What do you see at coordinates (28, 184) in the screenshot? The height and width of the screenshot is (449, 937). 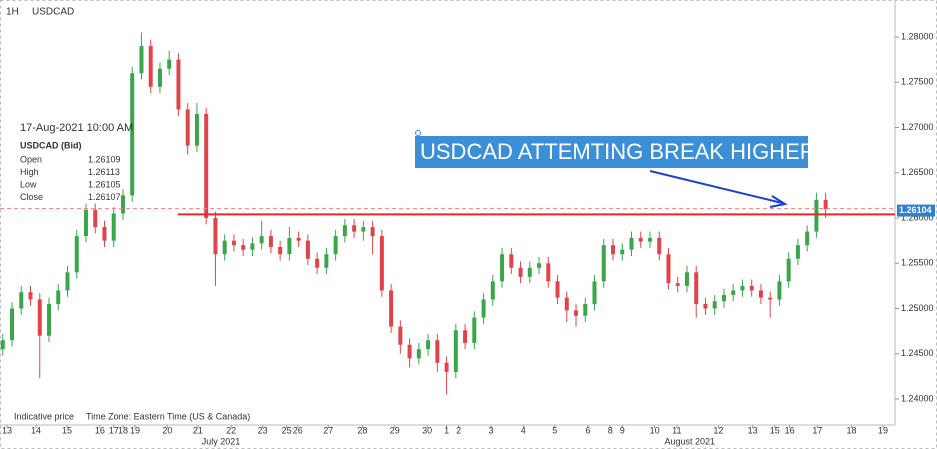 I see `info-label: Low` at bounding box center [28, 184].